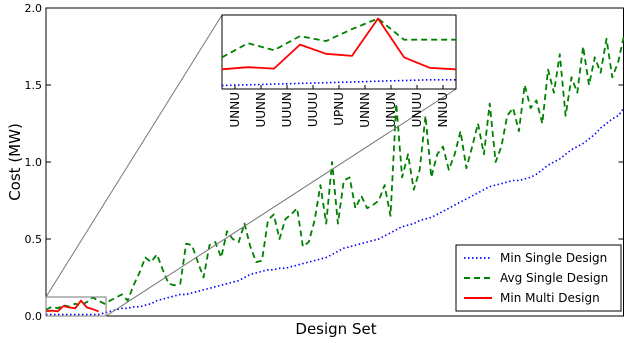 The image size is (624, 343). Describe the element at coordinates (34, 85) in the screenshot. I see `y-tick-label: 1.5` at that location.